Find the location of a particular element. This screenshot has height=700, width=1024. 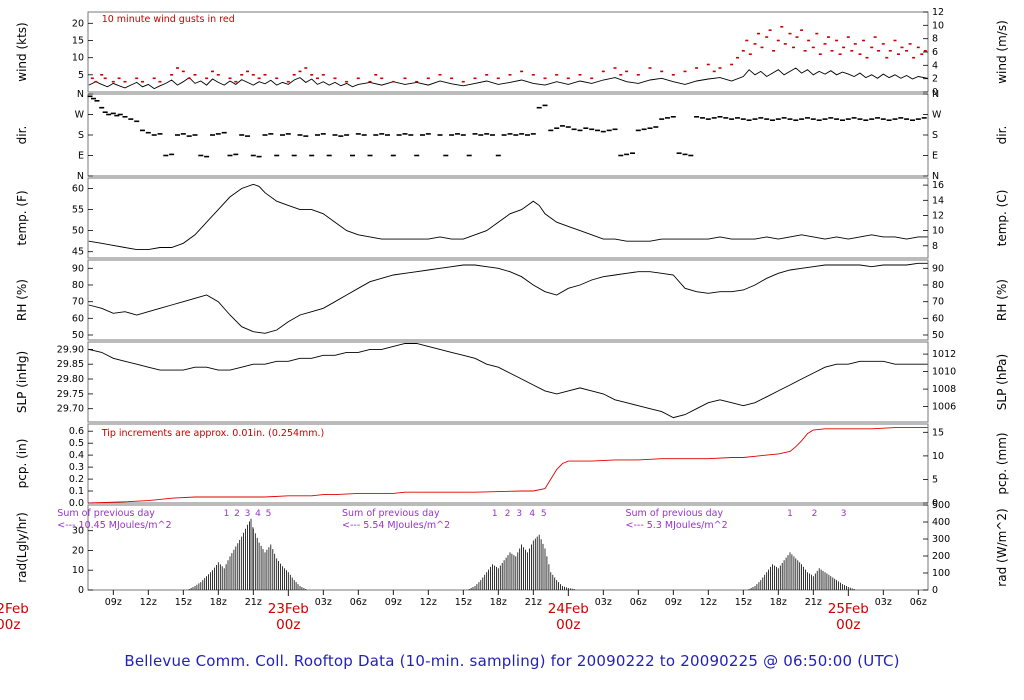

left-tick-label: 0.0 is located at coordinates (76, 503).